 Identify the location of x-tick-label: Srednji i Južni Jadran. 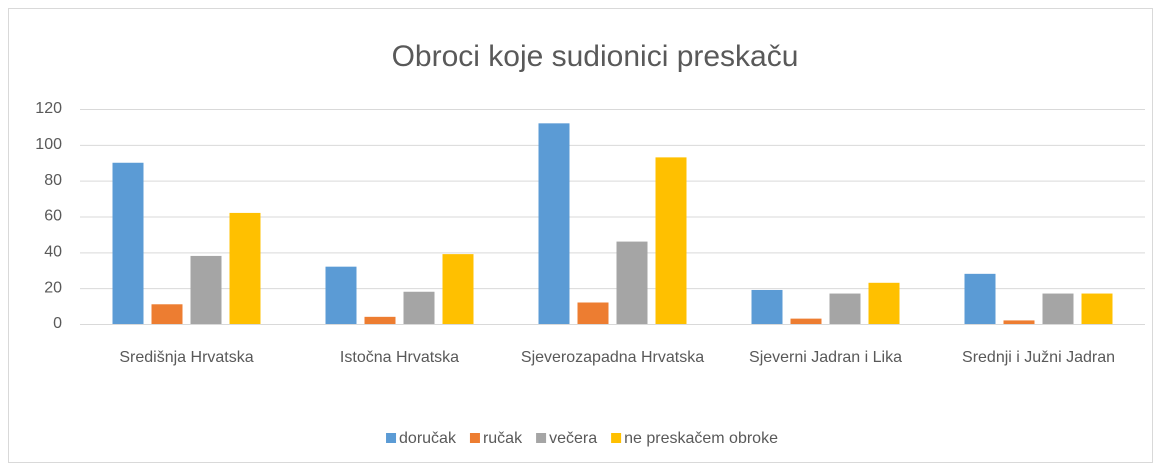
(1038, 357).